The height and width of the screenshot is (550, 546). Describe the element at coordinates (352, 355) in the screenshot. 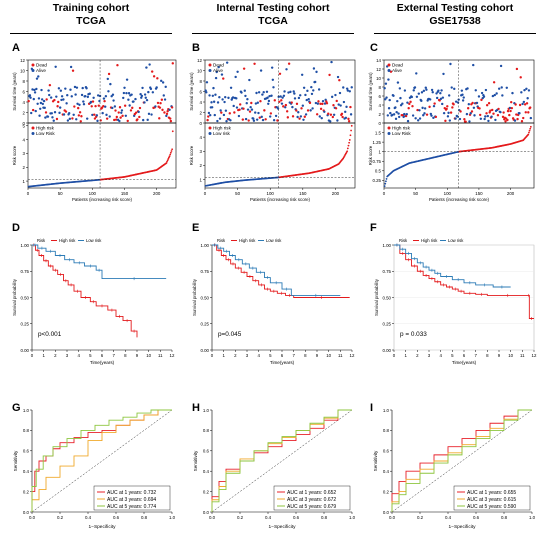

I see `km-x-axis-tick-label: 12` at that location.